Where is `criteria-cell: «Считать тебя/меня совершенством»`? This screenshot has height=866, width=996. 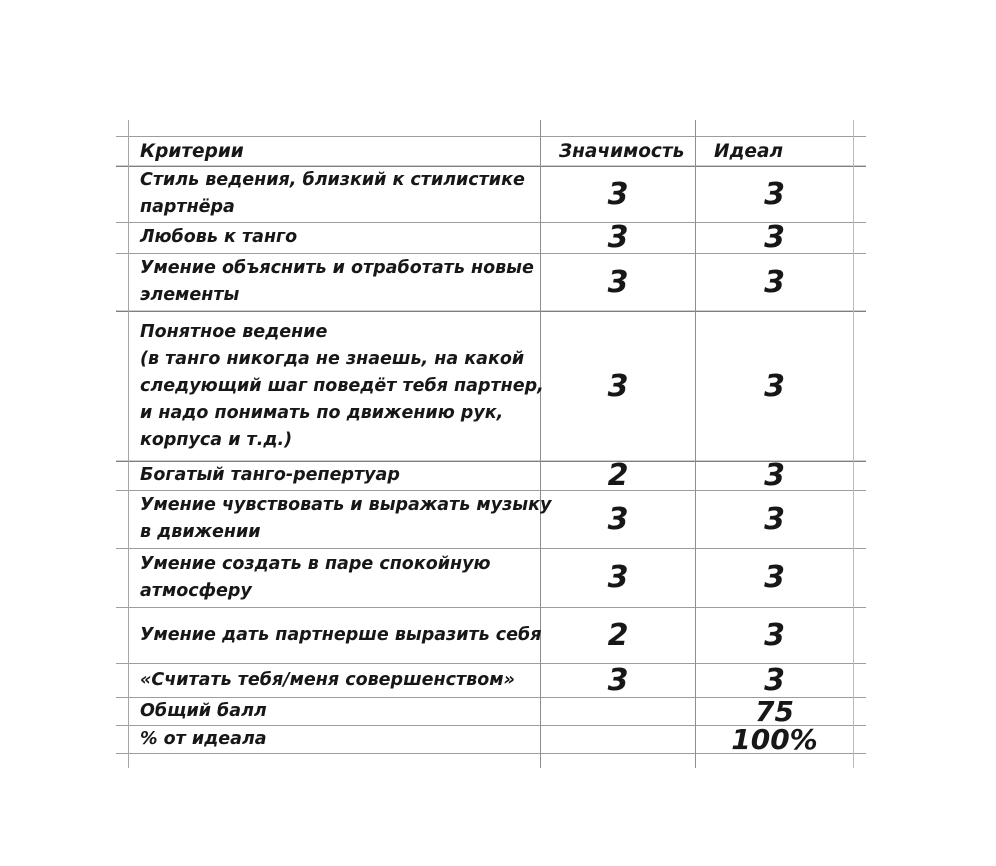
criteria-cell: «Считать тебя/меня совершенством» is located at coordinates (327, 679).